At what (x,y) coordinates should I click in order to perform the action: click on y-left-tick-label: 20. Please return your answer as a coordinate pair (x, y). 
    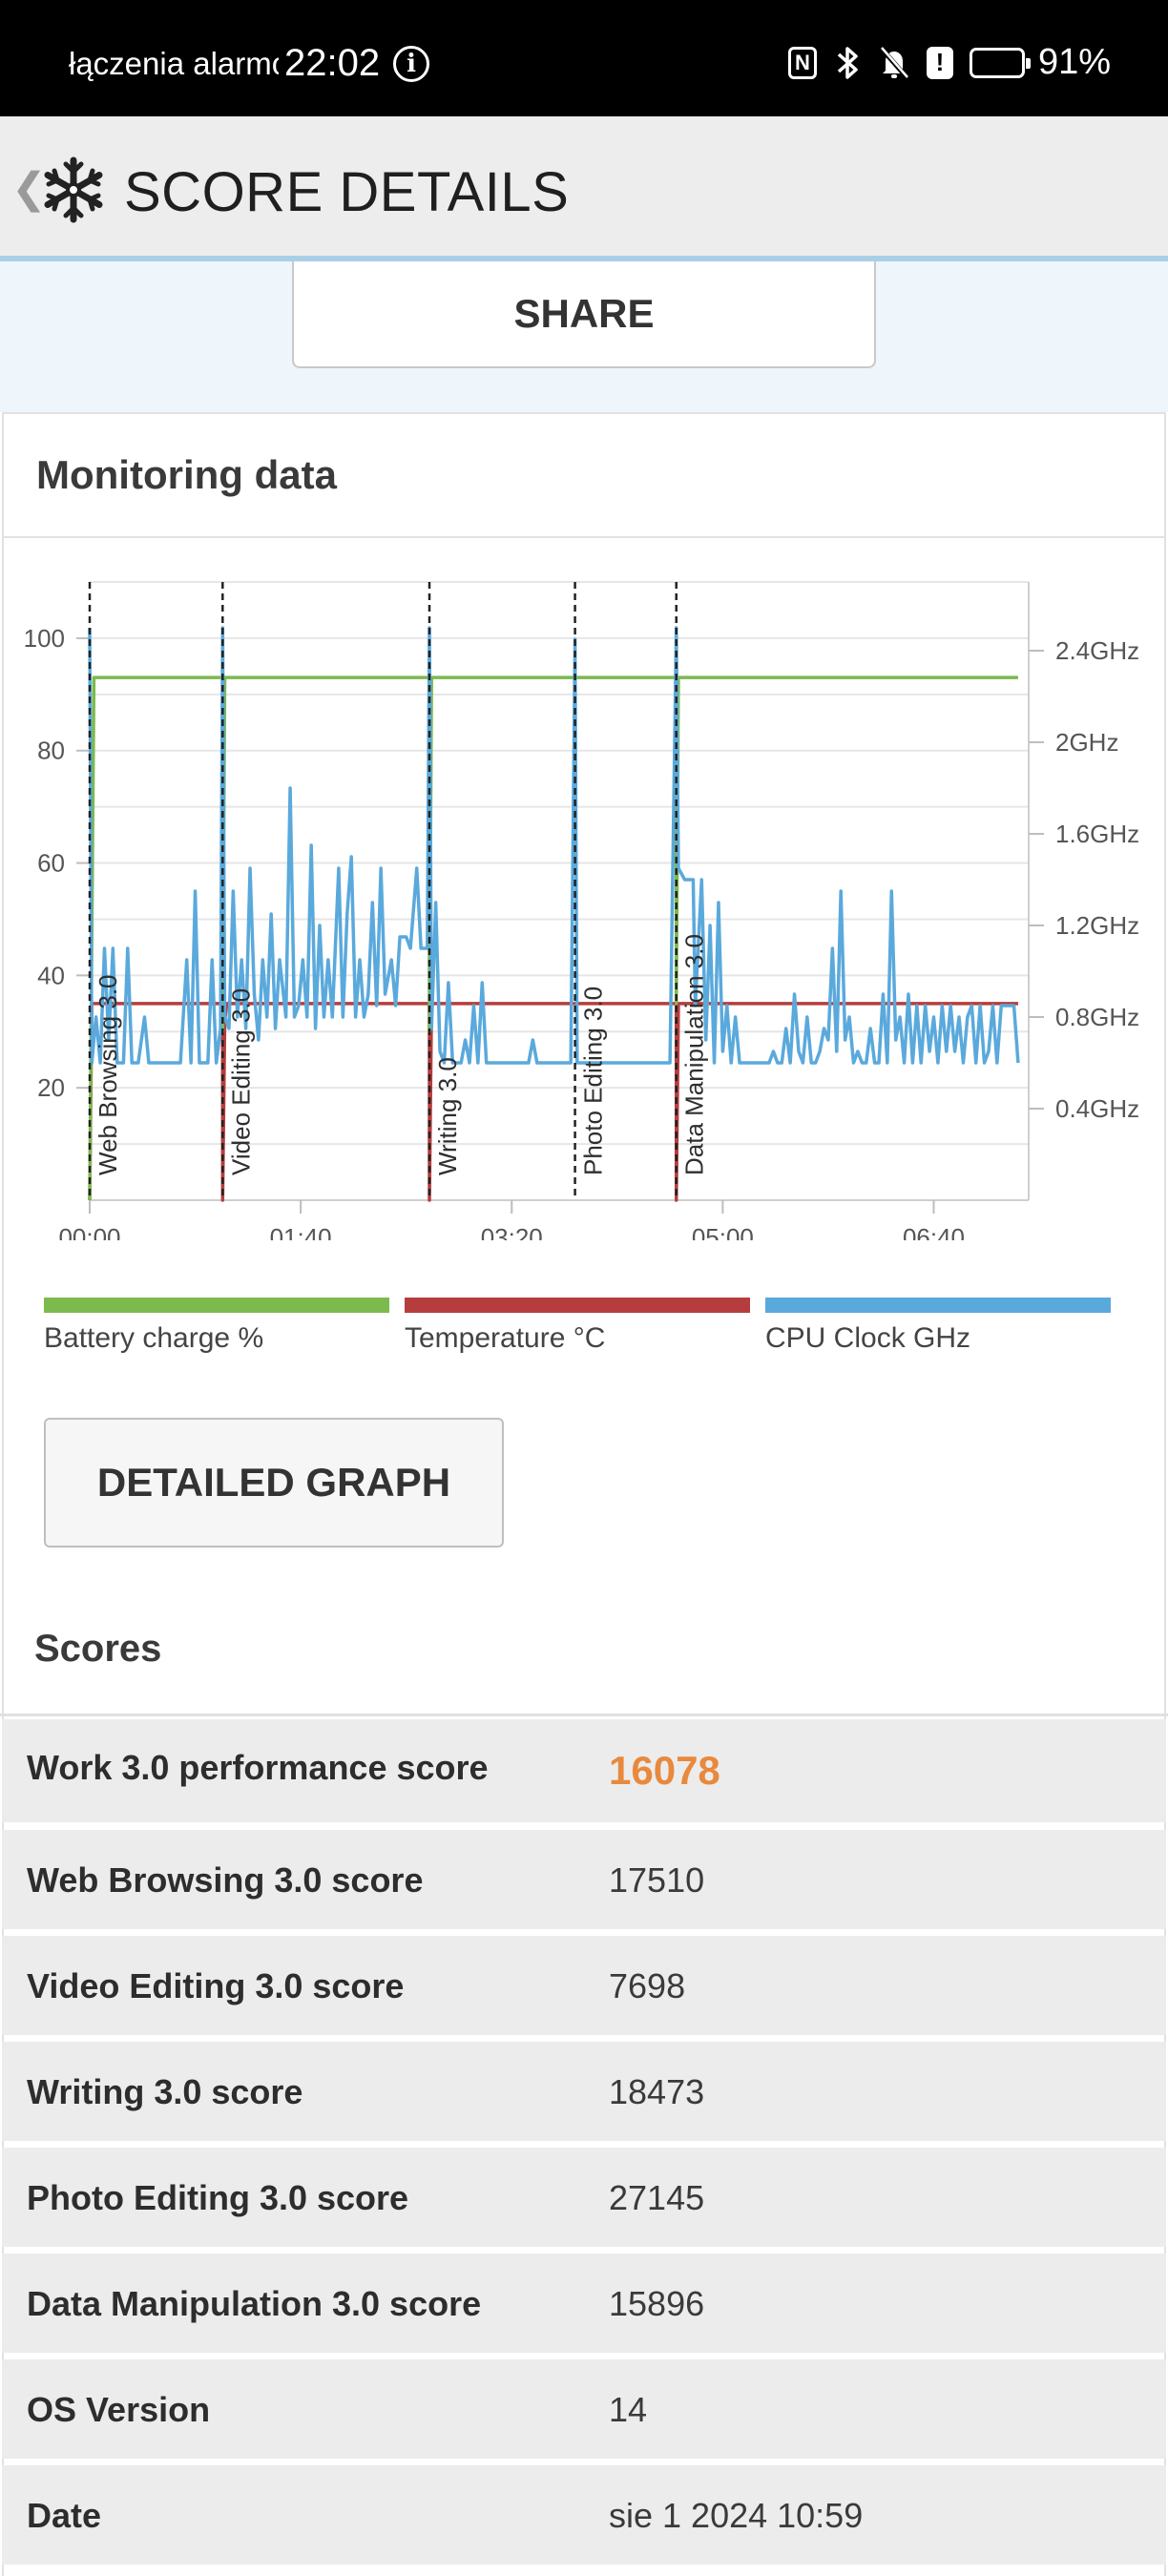
    Looking at the image, I should click on (51, 1087).